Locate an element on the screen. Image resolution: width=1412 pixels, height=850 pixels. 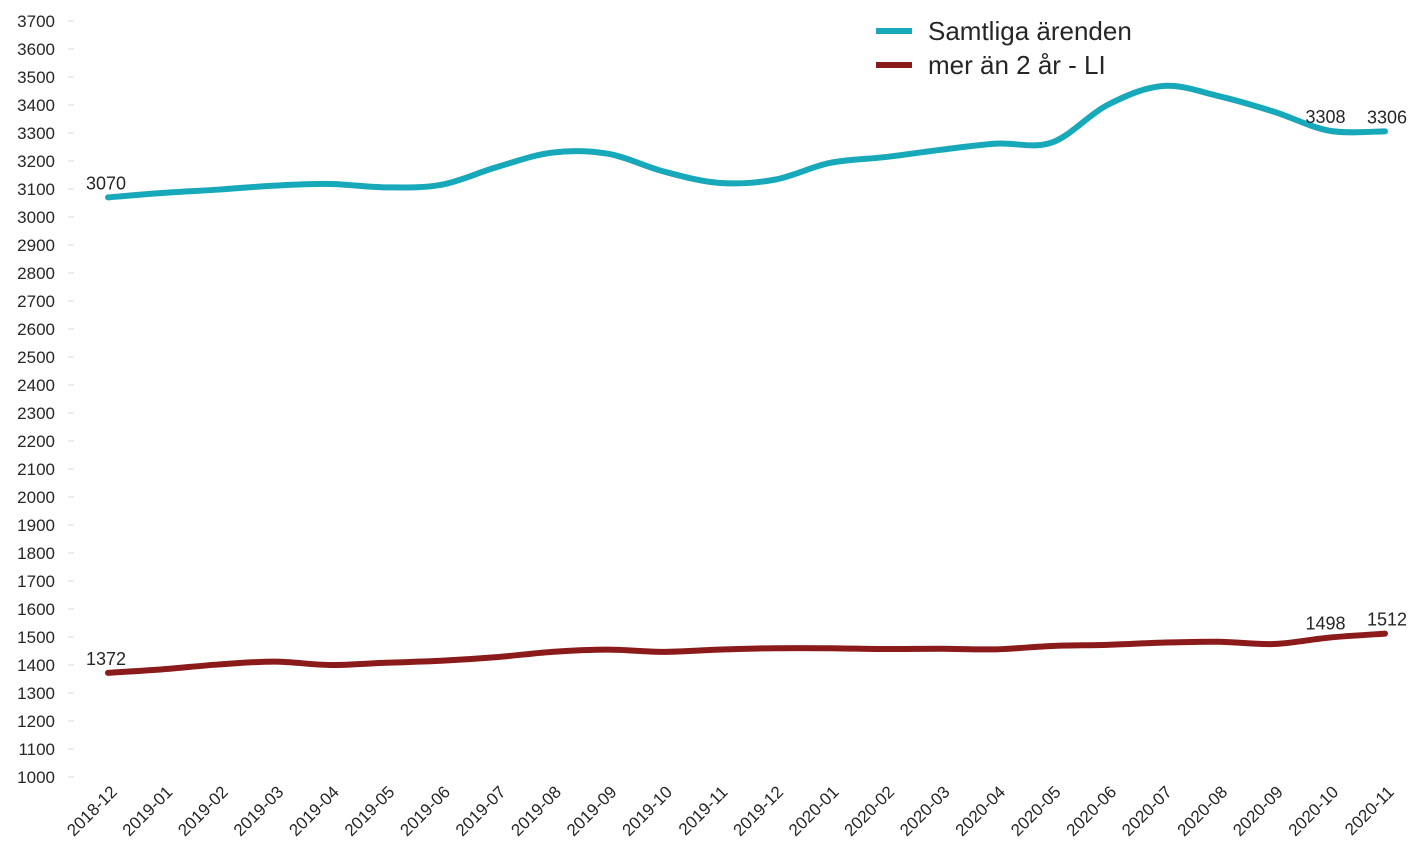
x-tick-label: 2020-10 is located at coordinates (1314, 811).